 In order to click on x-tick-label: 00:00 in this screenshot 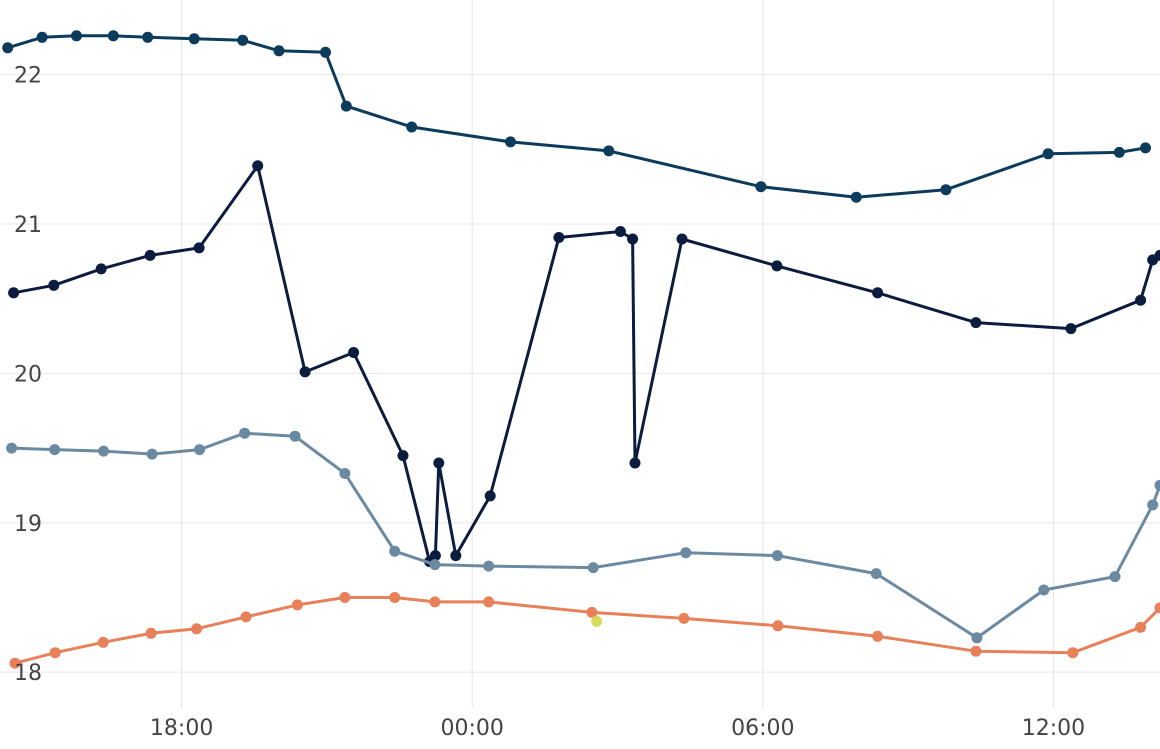, I will do `click(472, 728)`.